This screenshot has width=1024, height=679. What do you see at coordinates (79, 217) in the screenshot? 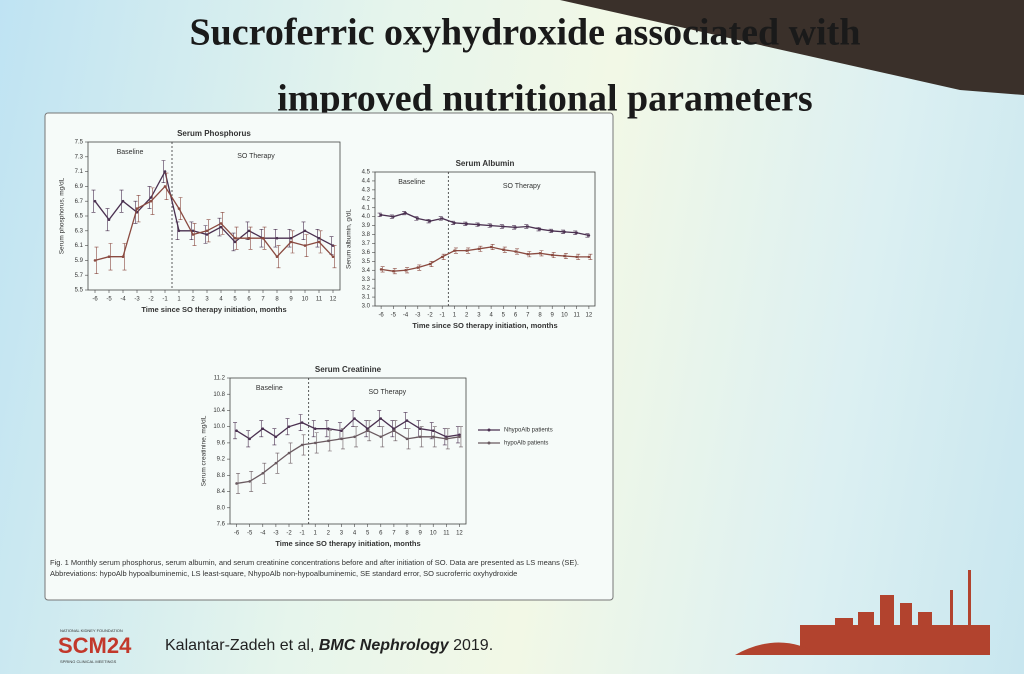
I see `y-tick-label: 6.5` at bounding box center [79, 217].